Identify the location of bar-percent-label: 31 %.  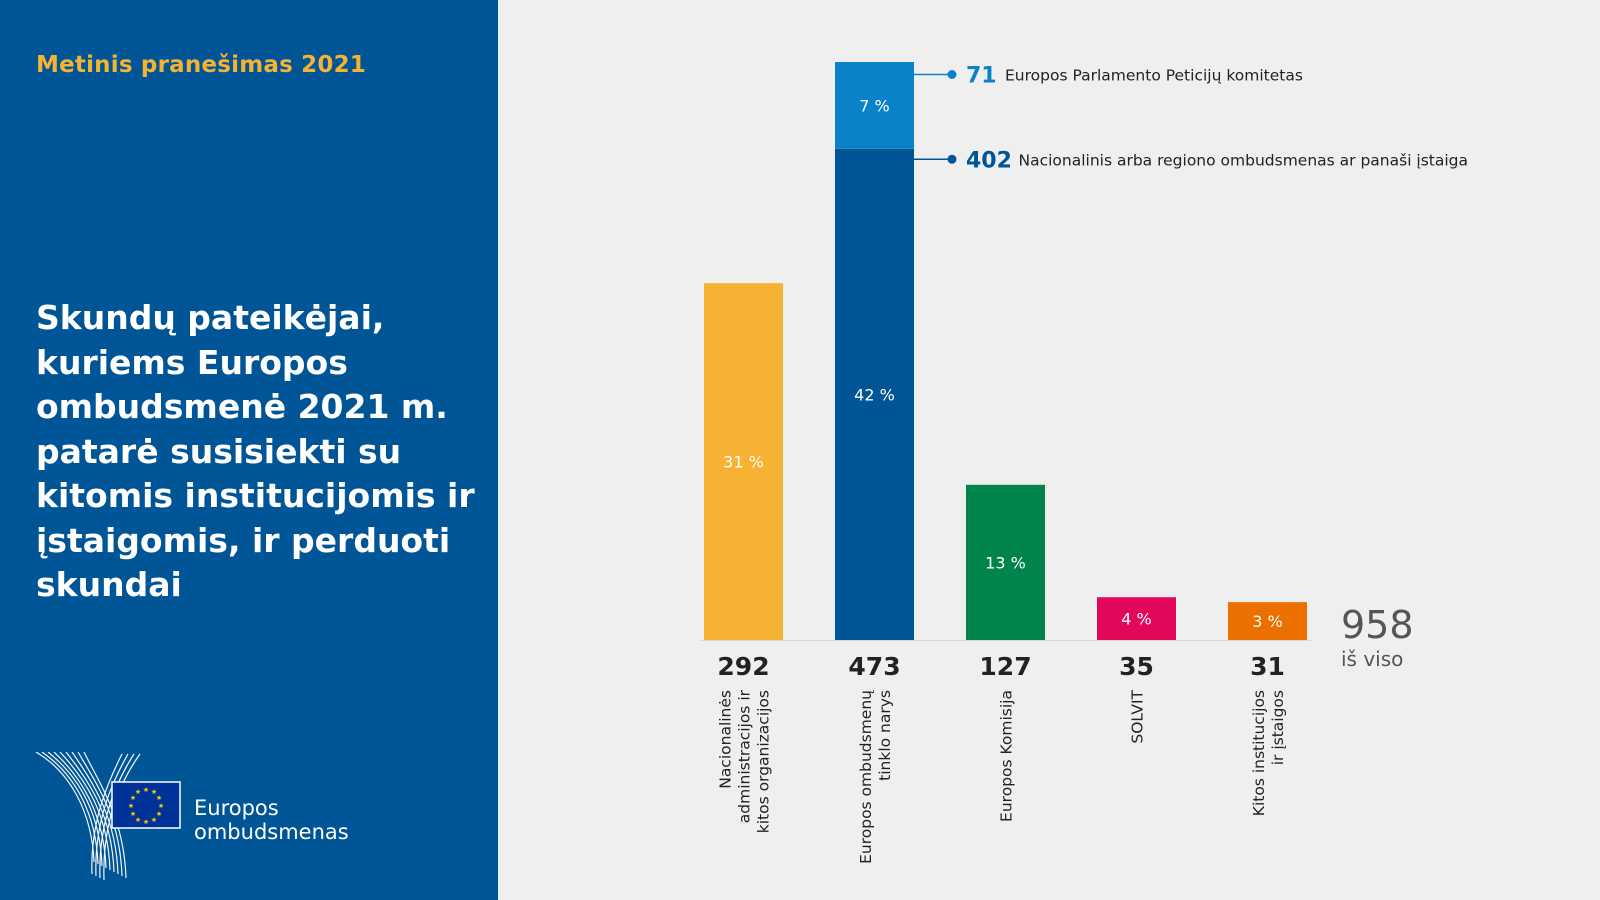
(743, 462).